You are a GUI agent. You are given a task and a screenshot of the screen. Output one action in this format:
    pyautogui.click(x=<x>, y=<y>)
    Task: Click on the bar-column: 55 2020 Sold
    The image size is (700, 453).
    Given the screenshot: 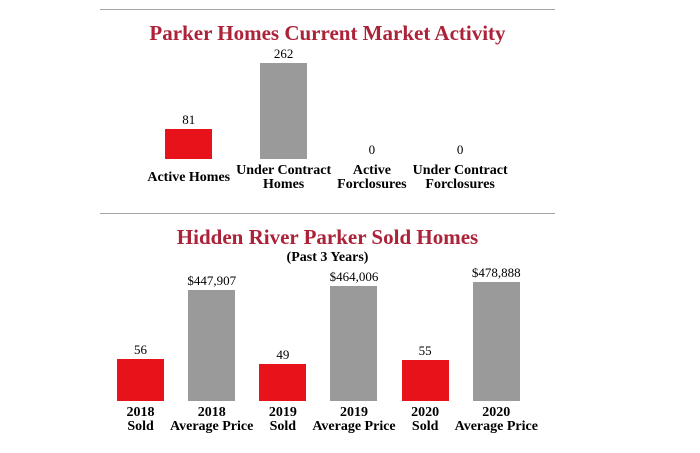 What is the action you would take?
    pyautogui.click(x=425, y=389)
    